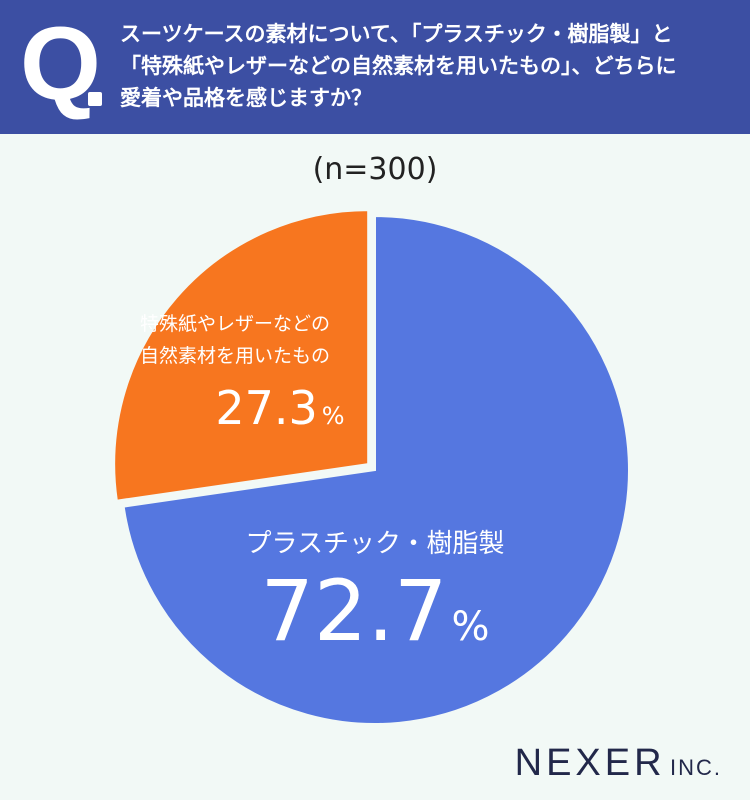 This screenshot has width=750, height=800. I want to click on pie-slice-natural, so click(241, 355).